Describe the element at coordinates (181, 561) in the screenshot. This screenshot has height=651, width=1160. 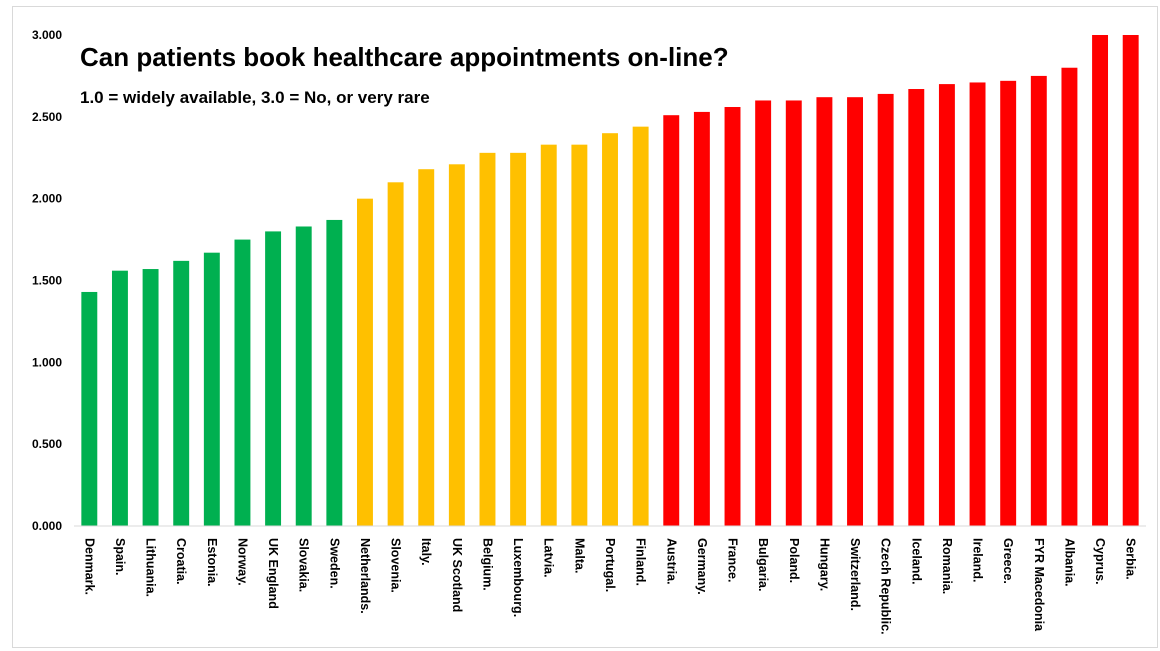
I see `x-tick-label: Croatia.` at that location.